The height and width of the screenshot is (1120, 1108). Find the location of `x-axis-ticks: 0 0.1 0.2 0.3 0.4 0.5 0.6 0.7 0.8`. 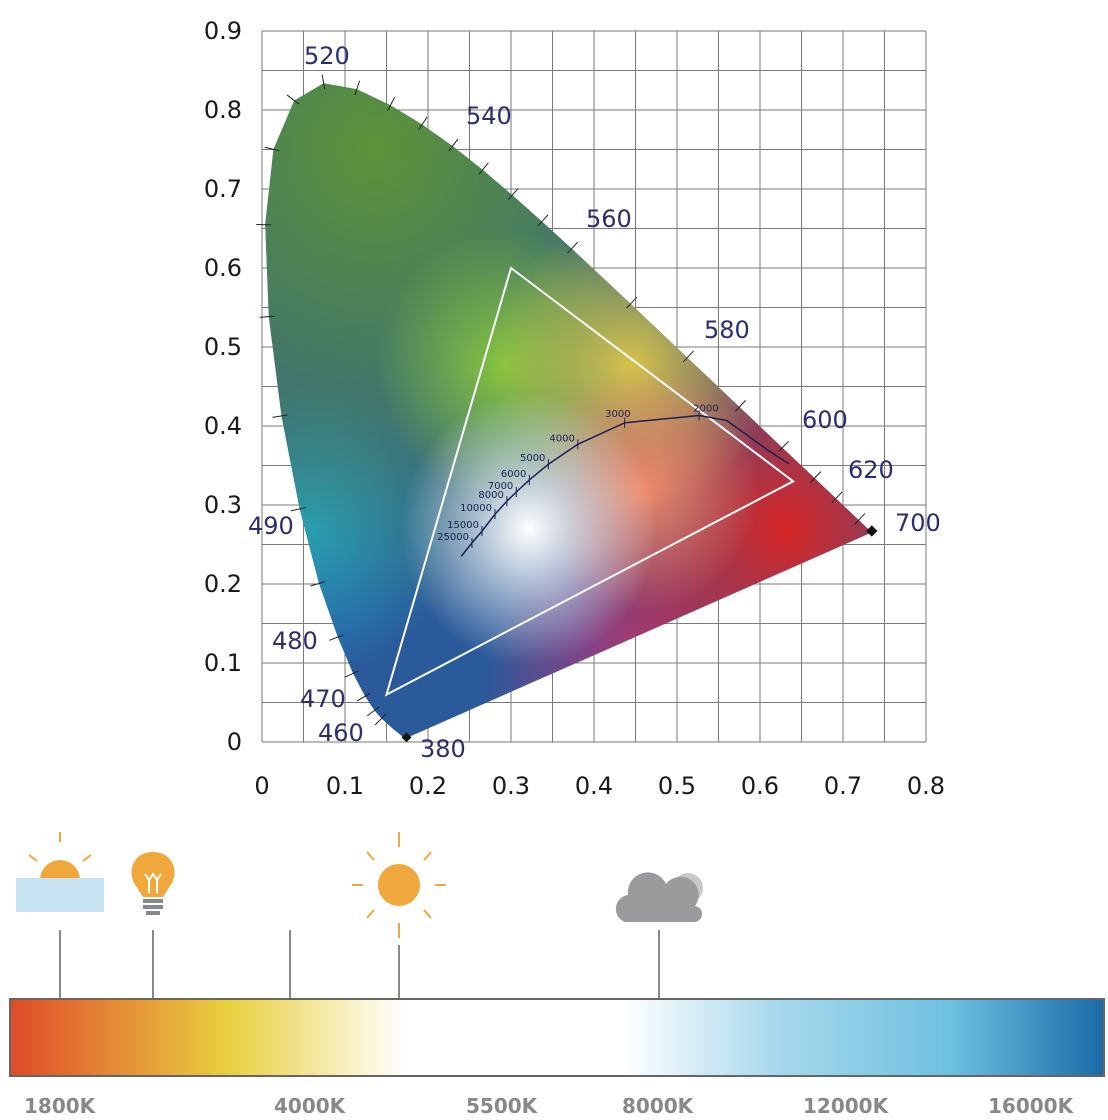

x-axis-ticks: 0 0.1 0.2 0.3 0.4 0.5 0.6 0.7 0.8 is located at coordinates (599, 786).